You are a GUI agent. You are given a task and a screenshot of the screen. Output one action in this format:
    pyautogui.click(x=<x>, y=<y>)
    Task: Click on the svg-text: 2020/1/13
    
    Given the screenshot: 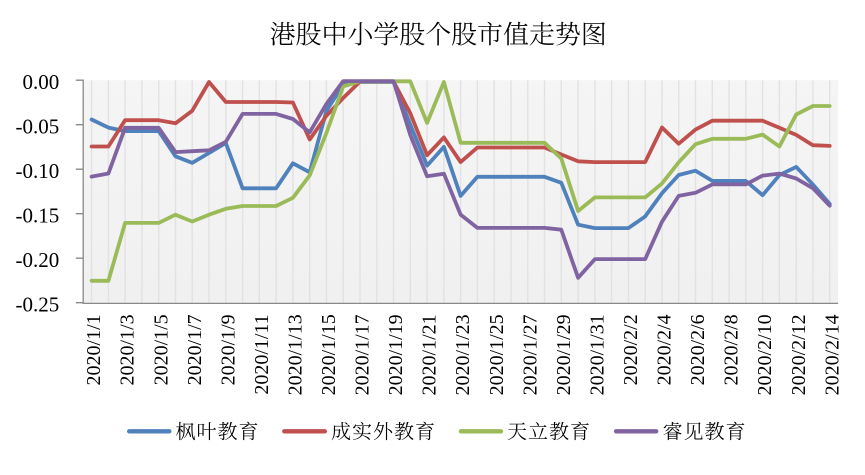 What is the action you would take?
    pyautogui.click(x=296, y=354)
    